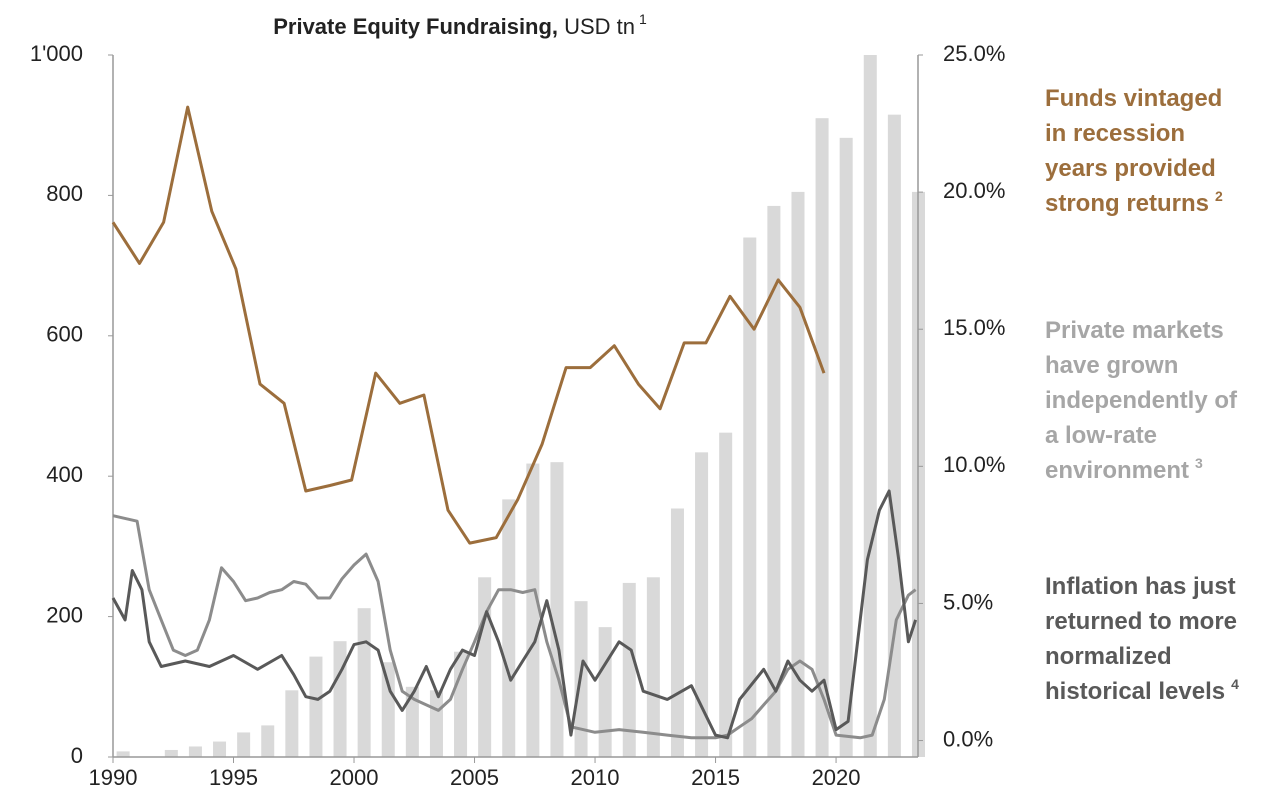 Image resolution: width=1286 pixels, height=804 pixels. Describe the element at coordinates (1199, 463) in the screenshot. I see `annotation-note: 3` at that location.